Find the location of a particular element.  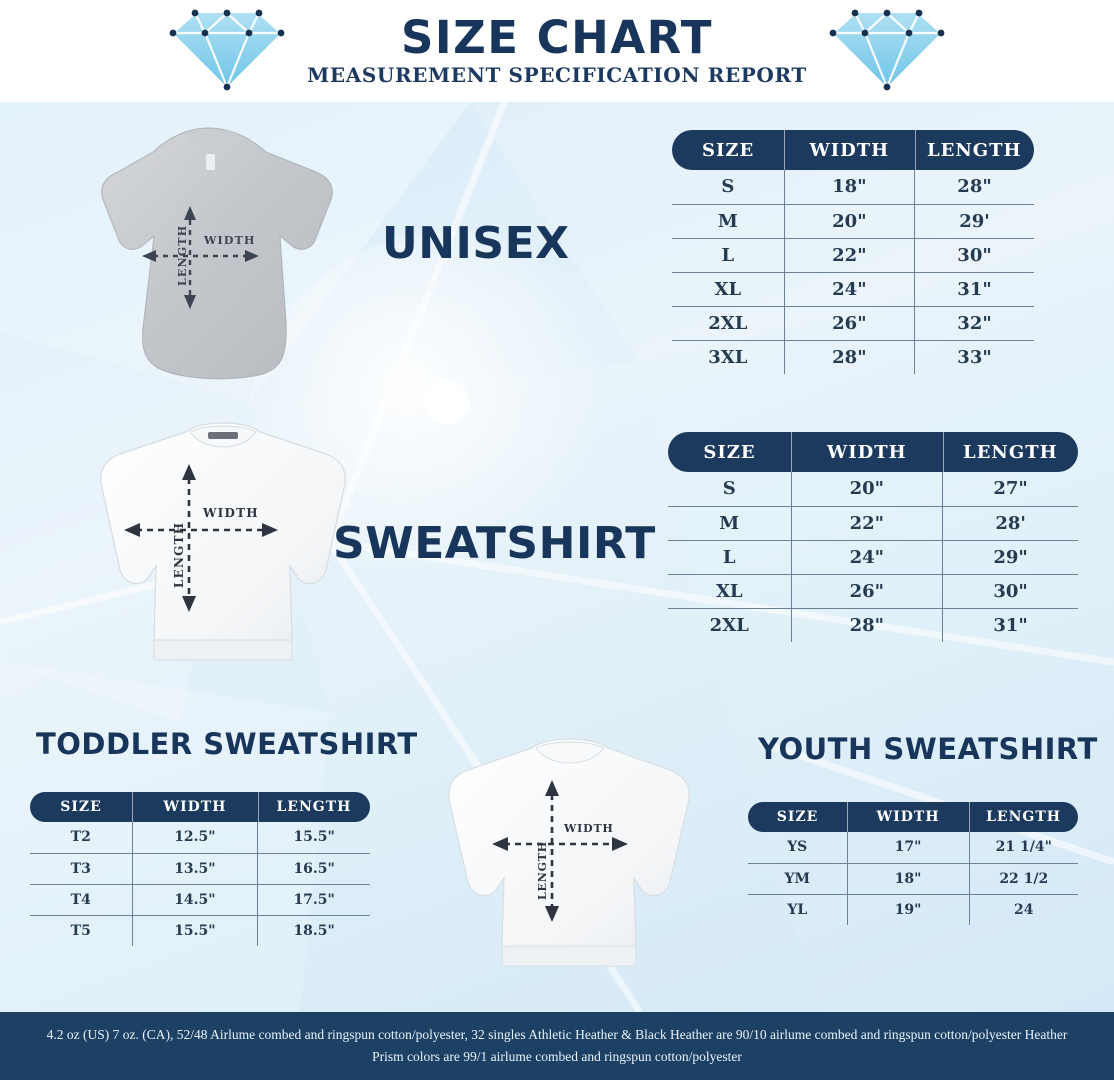

cell-size: 3XL is located at coordinates (728, 357).